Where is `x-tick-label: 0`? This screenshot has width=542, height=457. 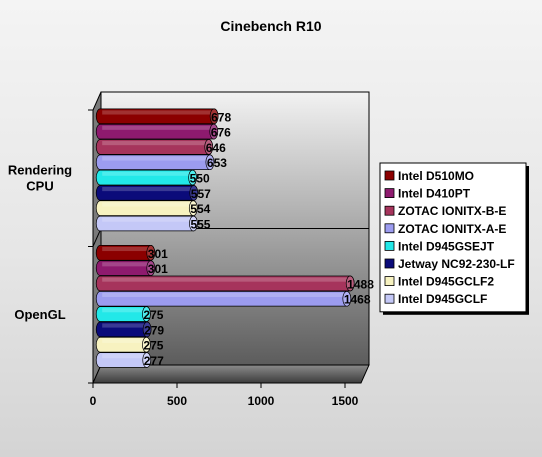
x-tick-label: 0 is located at coordinates (93, 401).